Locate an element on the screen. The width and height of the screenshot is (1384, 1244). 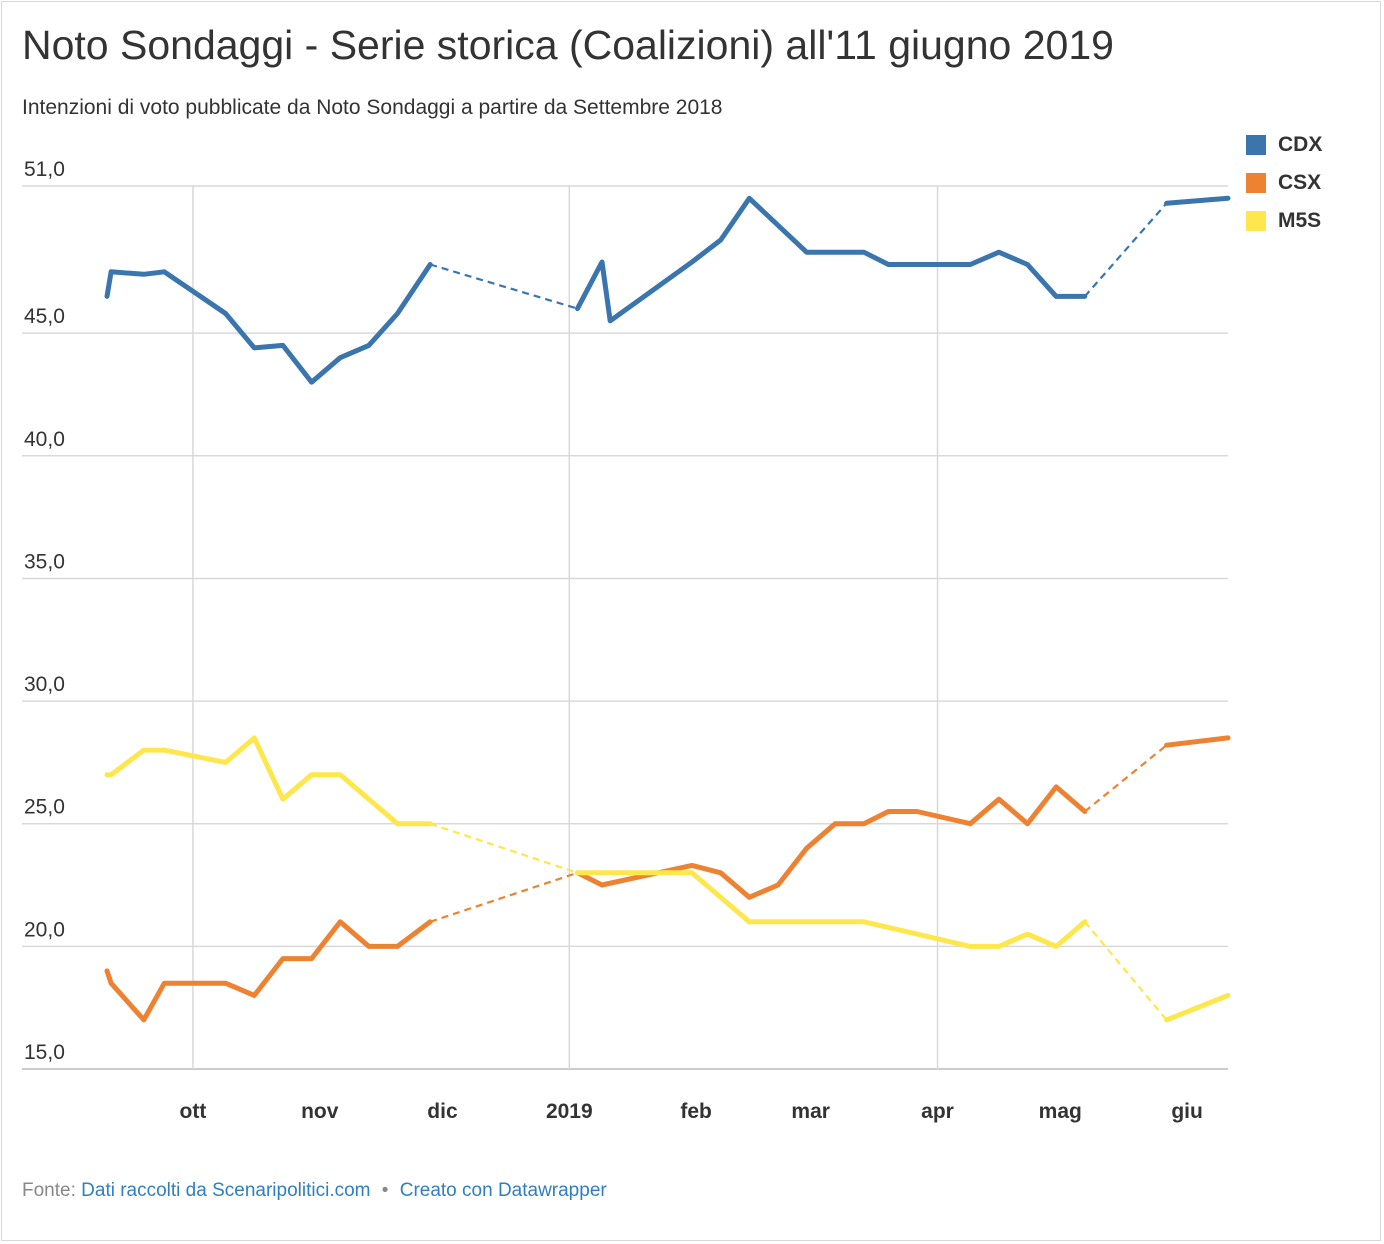
legend-item-m5s: M5S is located at coordinates (1284, 221).